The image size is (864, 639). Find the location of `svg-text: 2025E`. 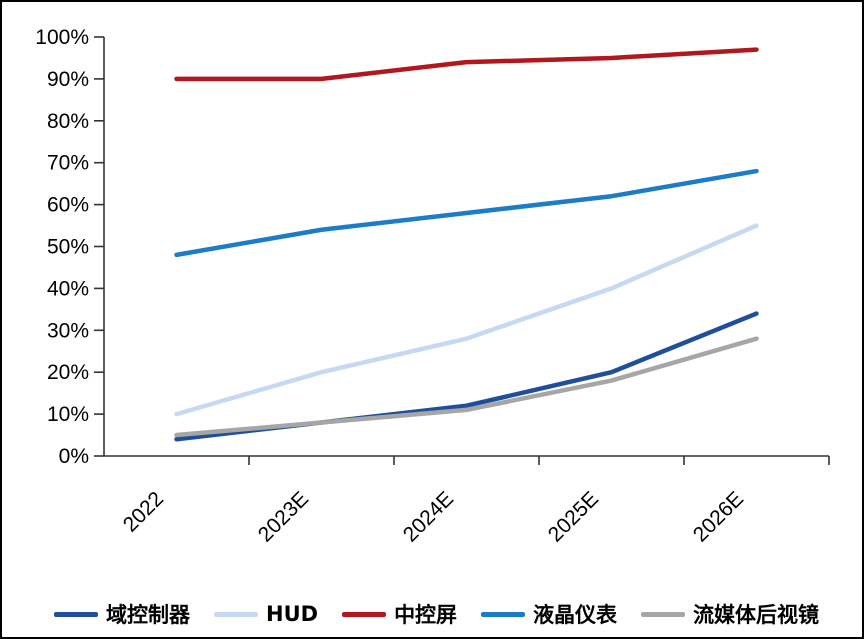

svg-text: 2025E is located at coordinates (573, 516).